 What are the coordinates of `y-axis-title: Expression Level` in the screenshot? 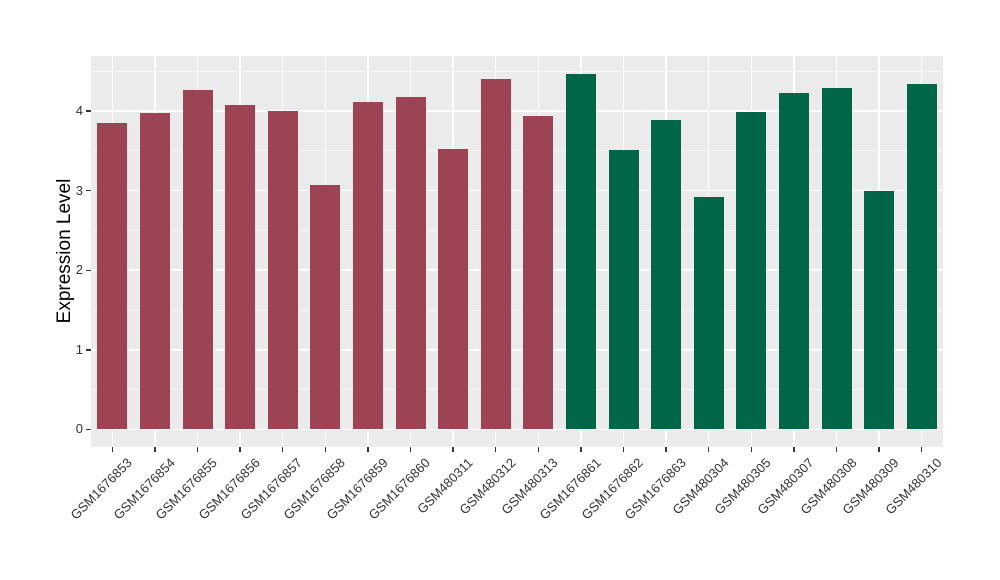 It's located at (64, 251).